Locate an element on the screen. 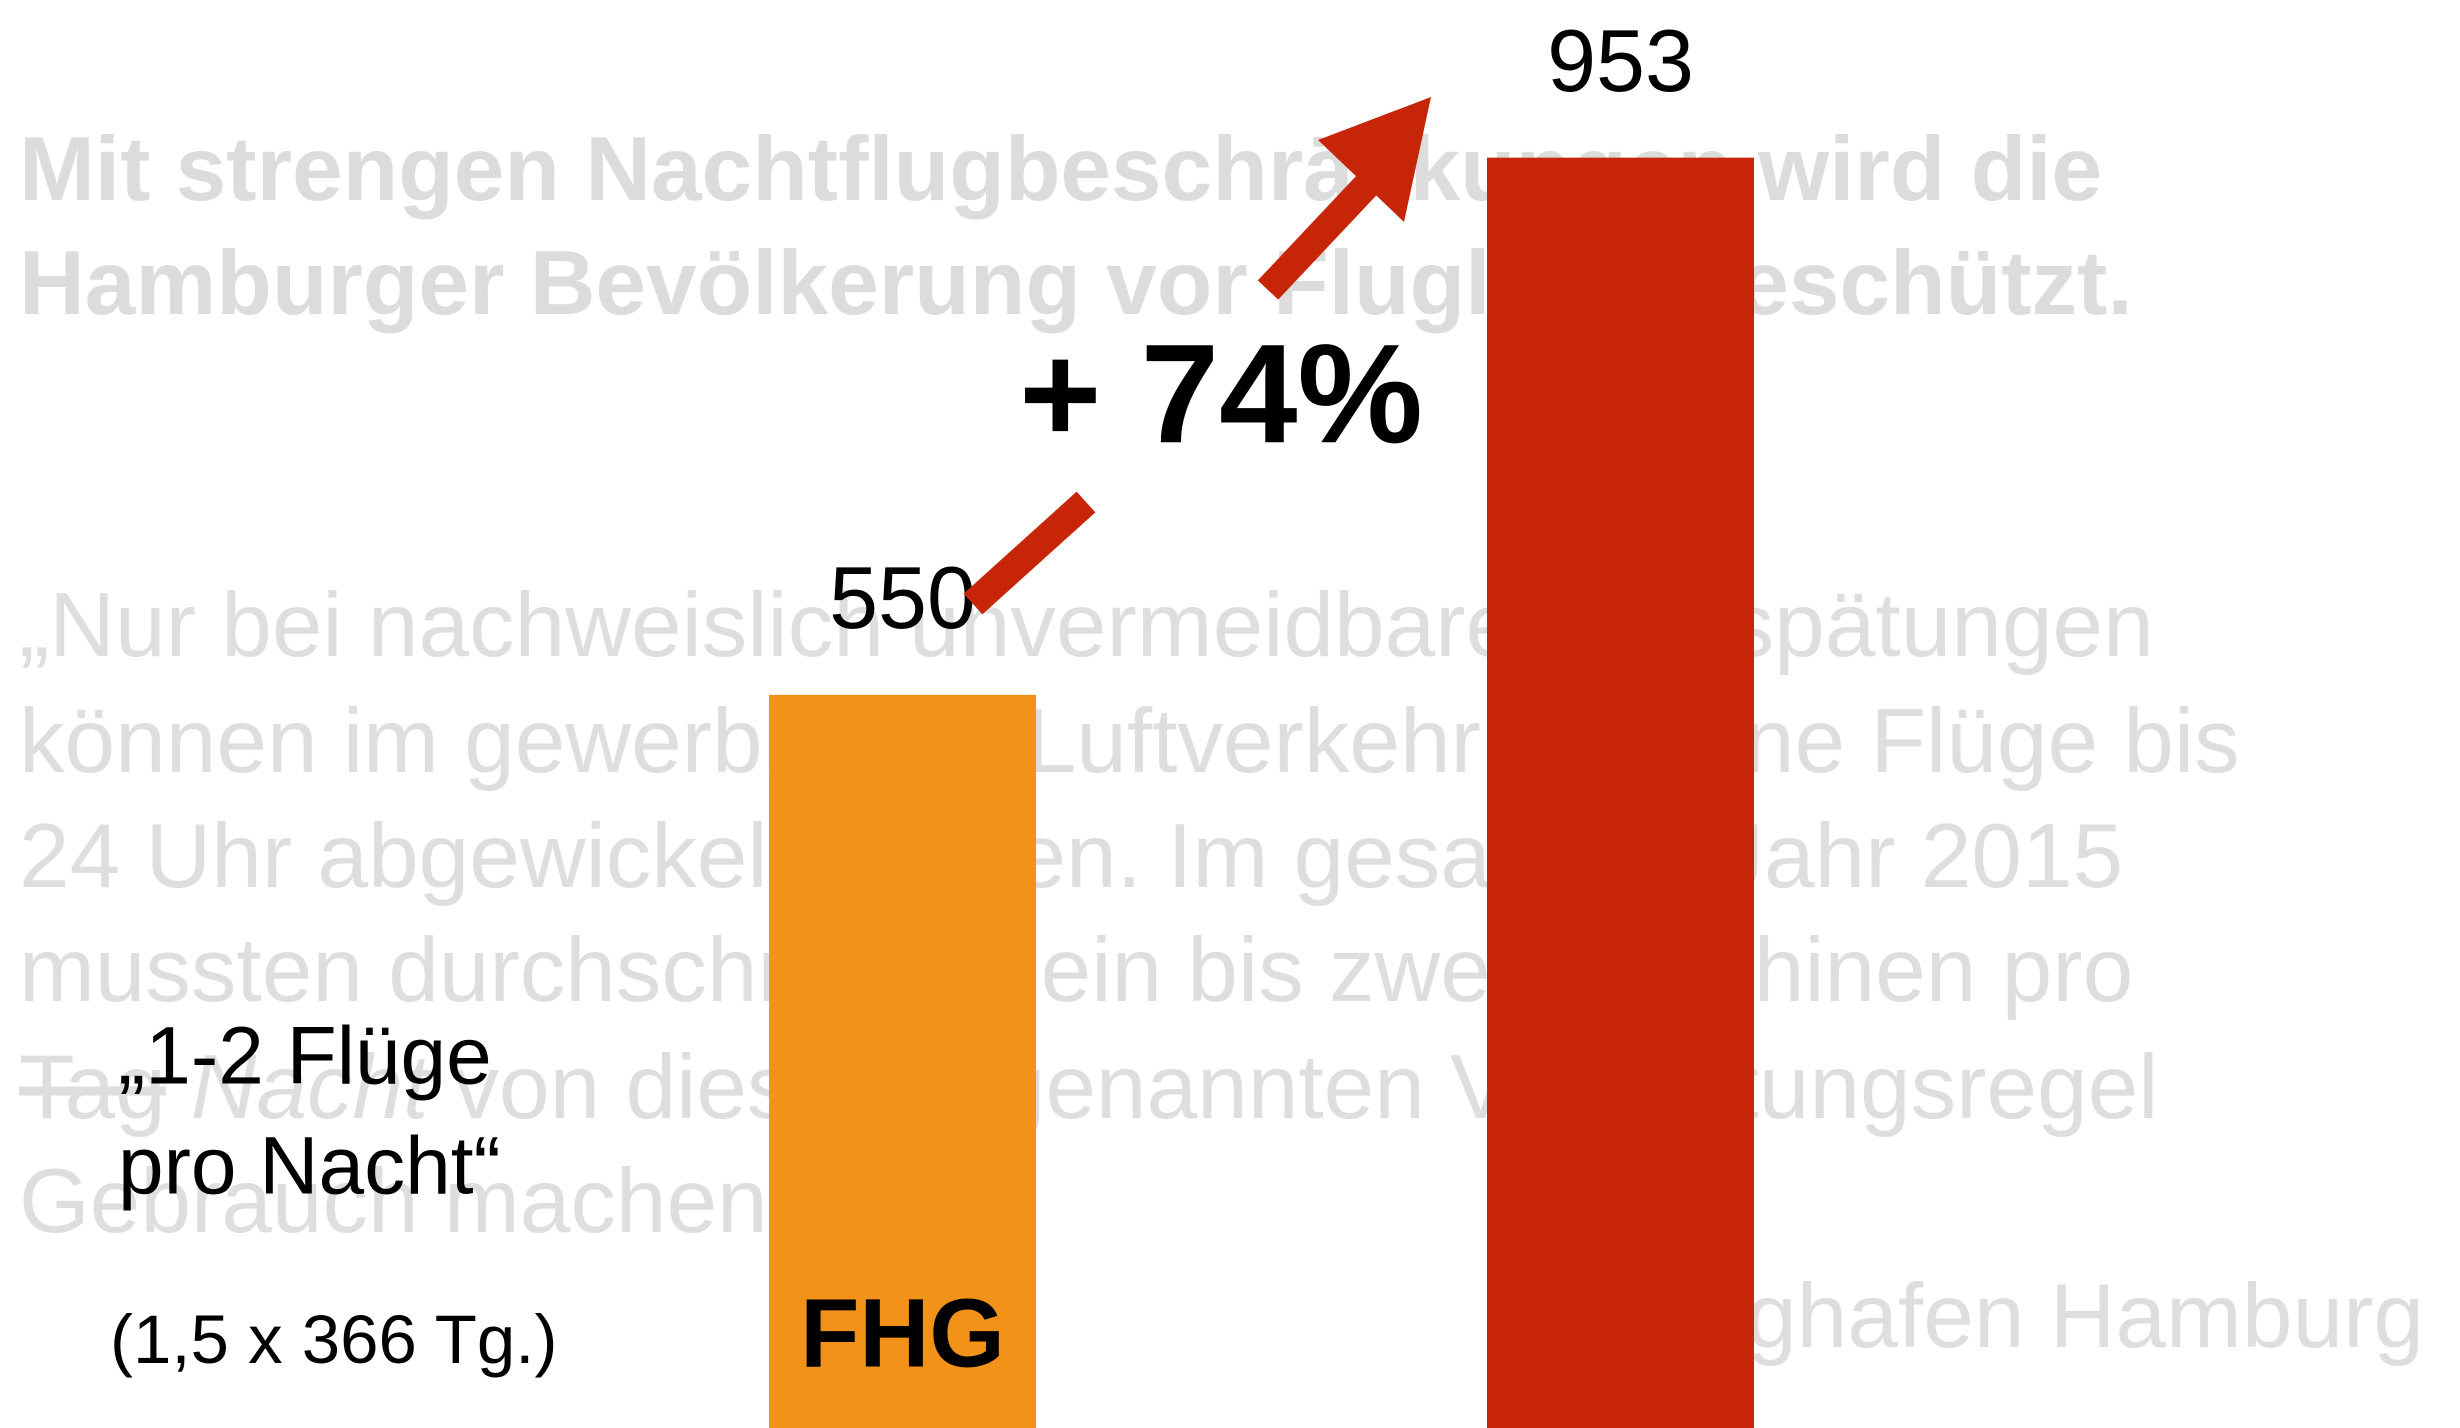  value-label: 550 is located at coordinates (902, 597).